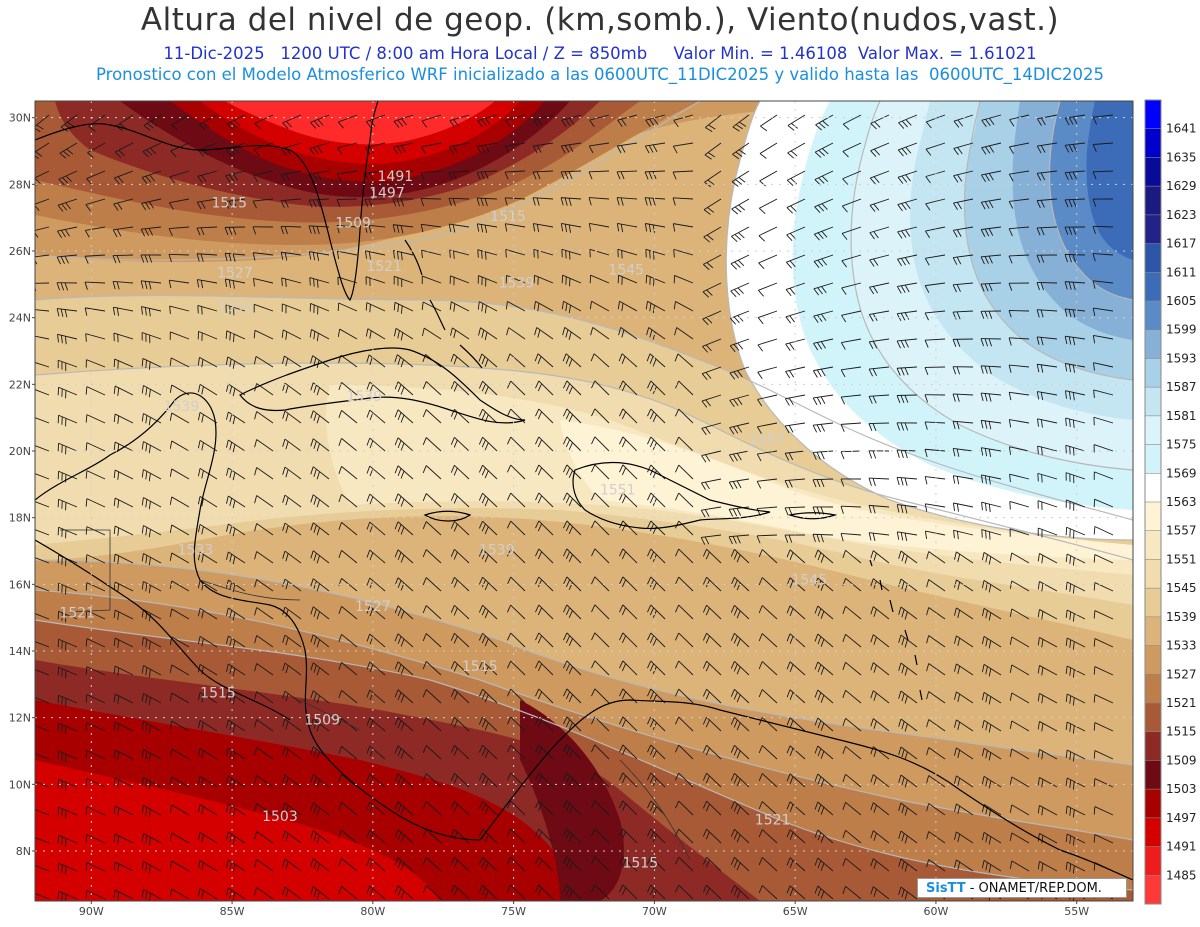 The image size is (1200, 927). Describe the element at coordinates (396, 177) in the screenshot. I see `contour-label: 1491` at that location.